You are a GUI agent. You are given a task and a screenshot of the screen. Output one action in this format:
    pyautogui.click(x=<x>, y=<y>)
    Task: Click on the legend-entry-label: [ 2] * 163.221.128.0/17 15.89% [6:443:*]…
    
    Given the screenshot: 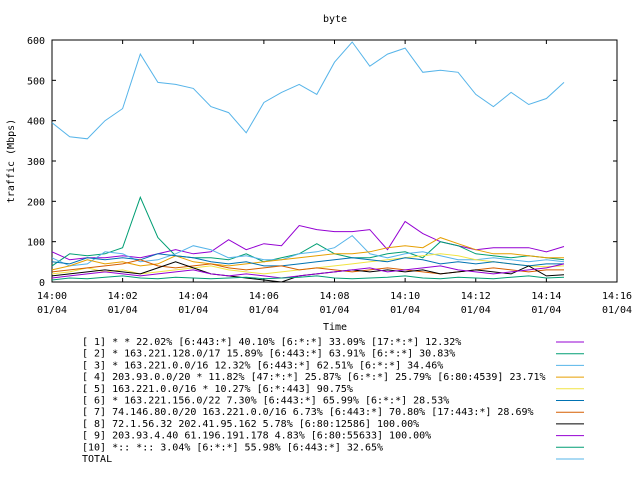 What is the action you would take?
    pyautogui.click(x=268, y=354)
    